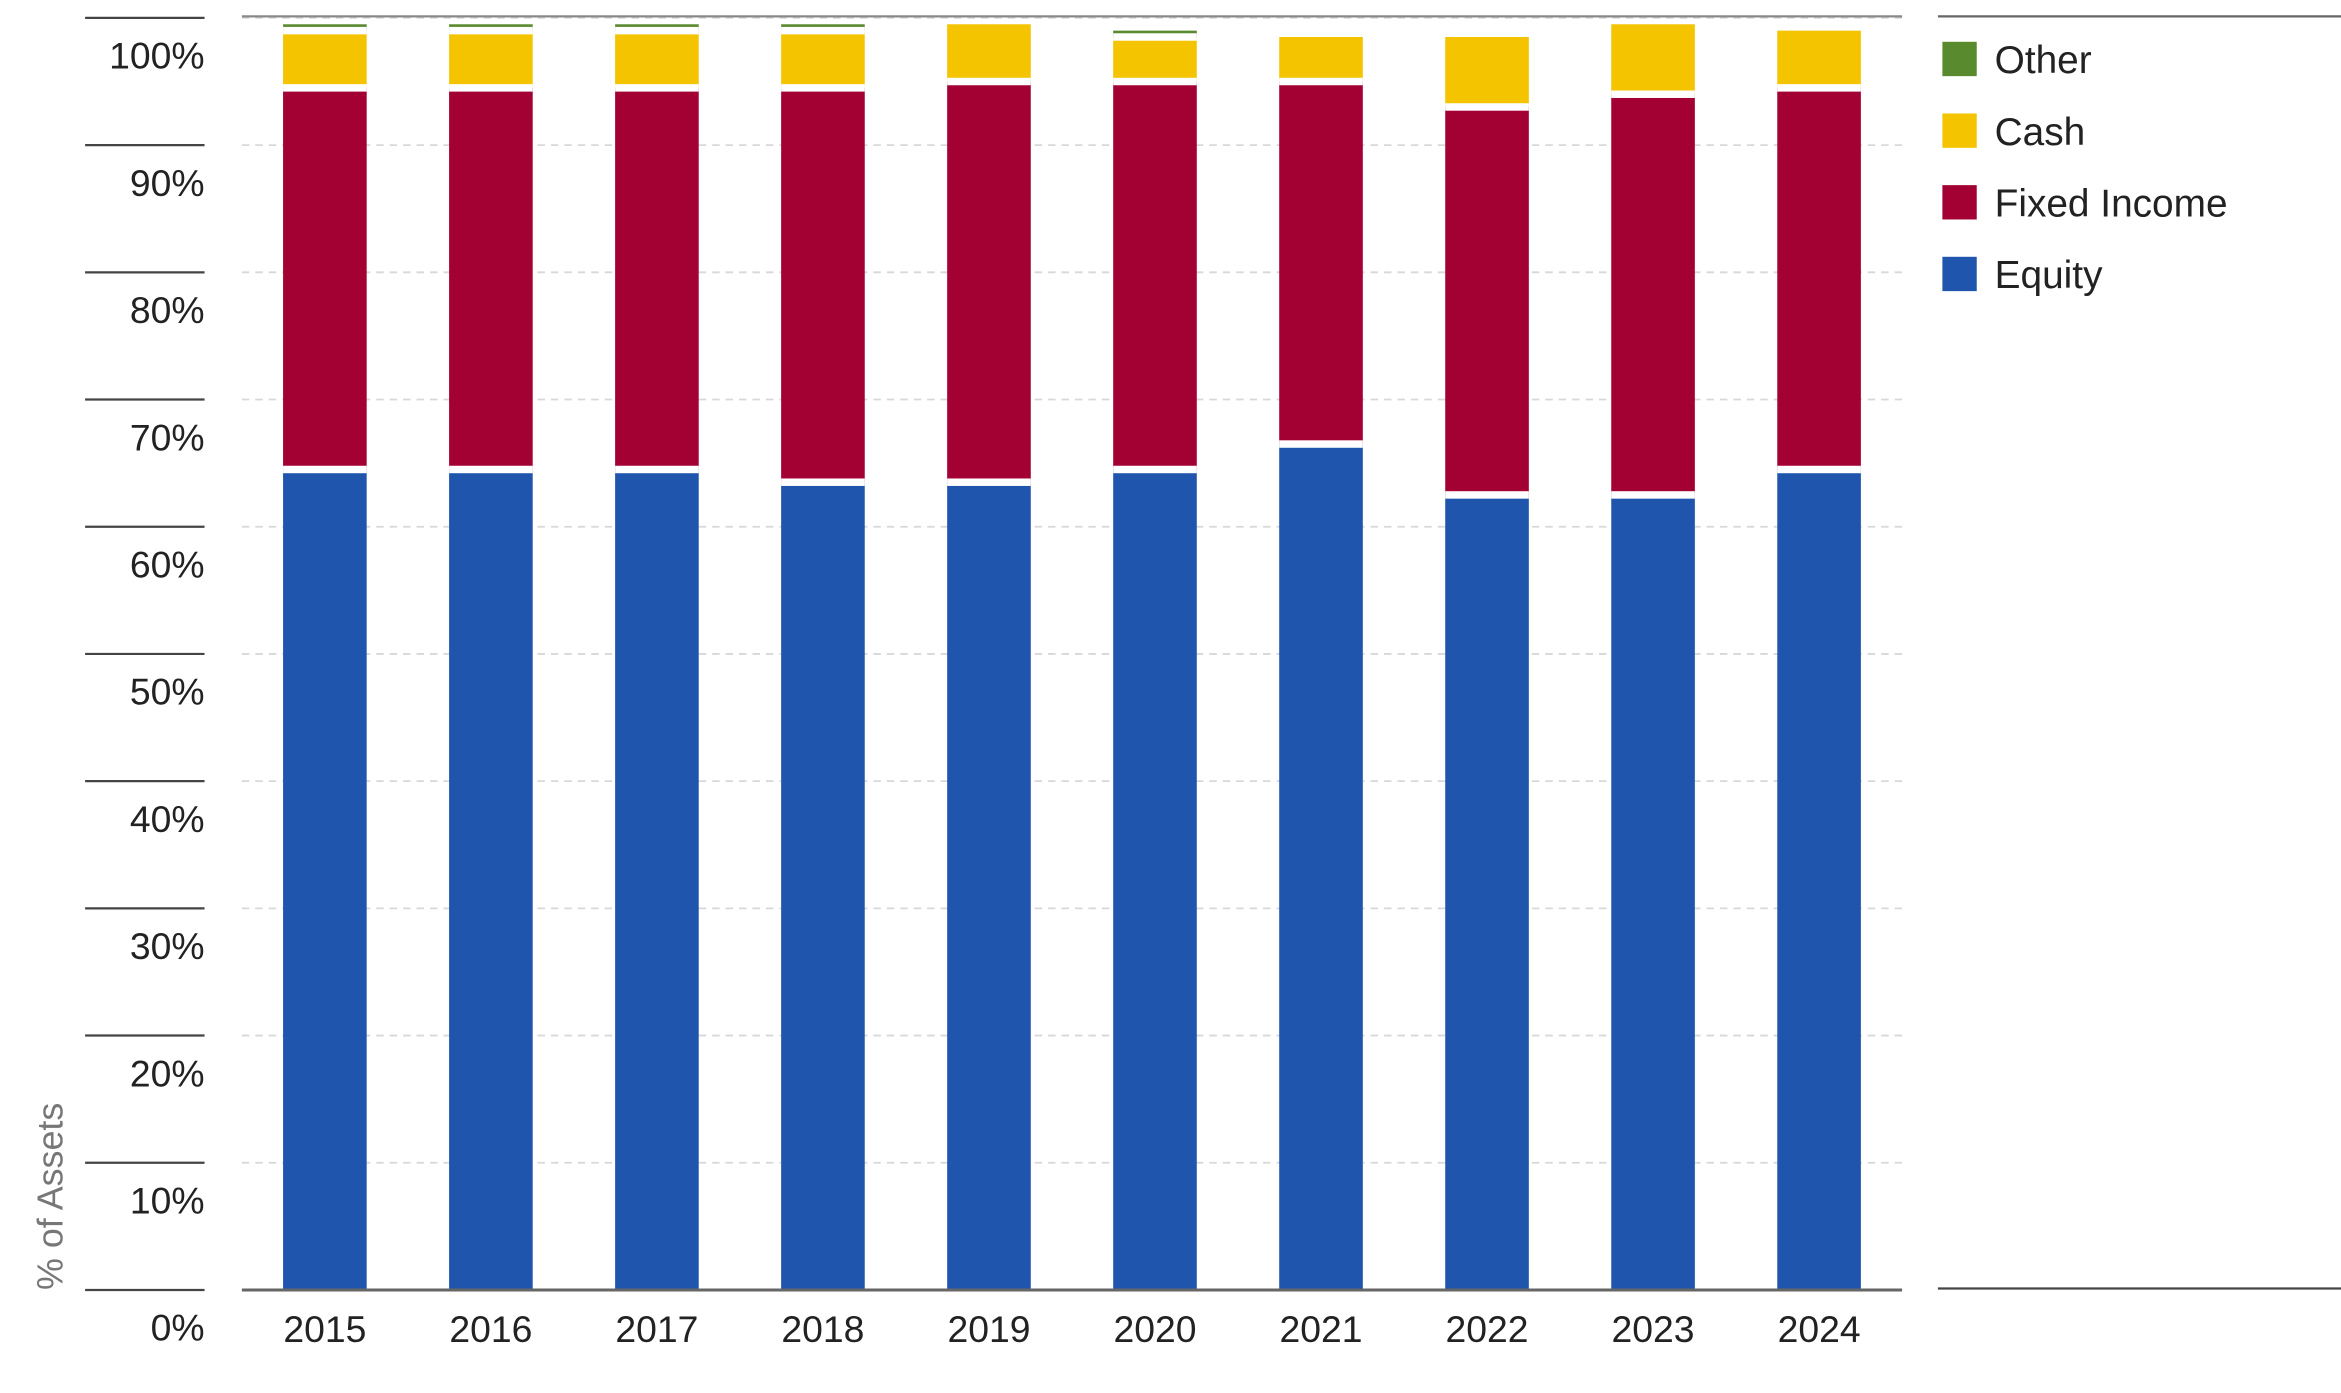  What do you see at coordinates (2043, 60) in the screenshot?
I see `legend-label-other: Other` at bounding box center [2043, 60].